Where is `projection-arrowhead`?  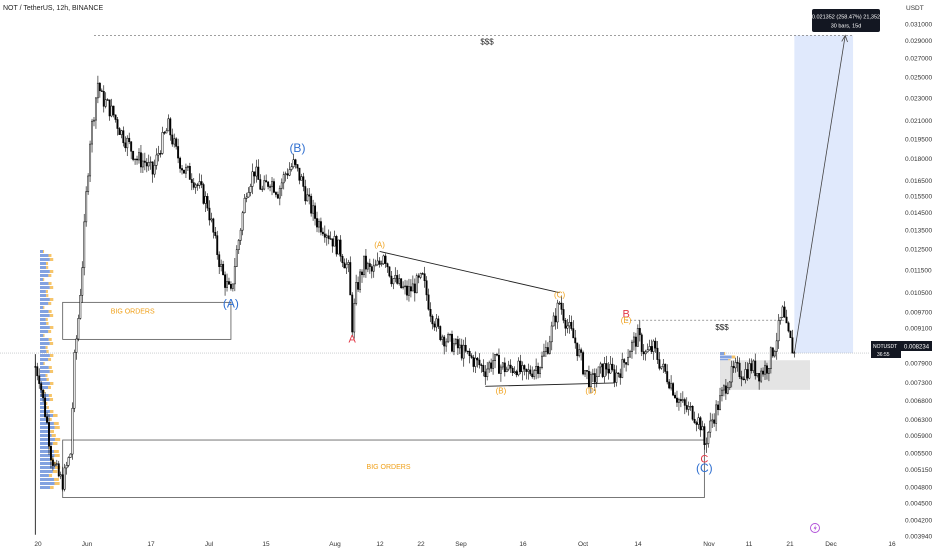 projection-arrowhead is located at coordinates (844, 38).